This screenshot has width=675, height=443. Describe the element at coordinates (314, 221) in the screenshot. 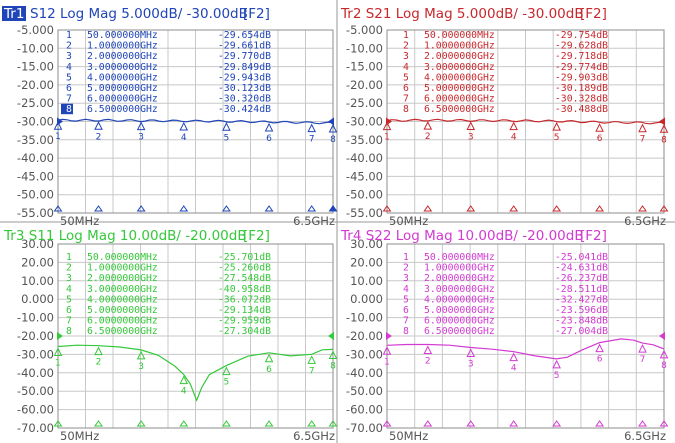

I see `tr1-stop-freq-label: 6.5GHz` at that location.